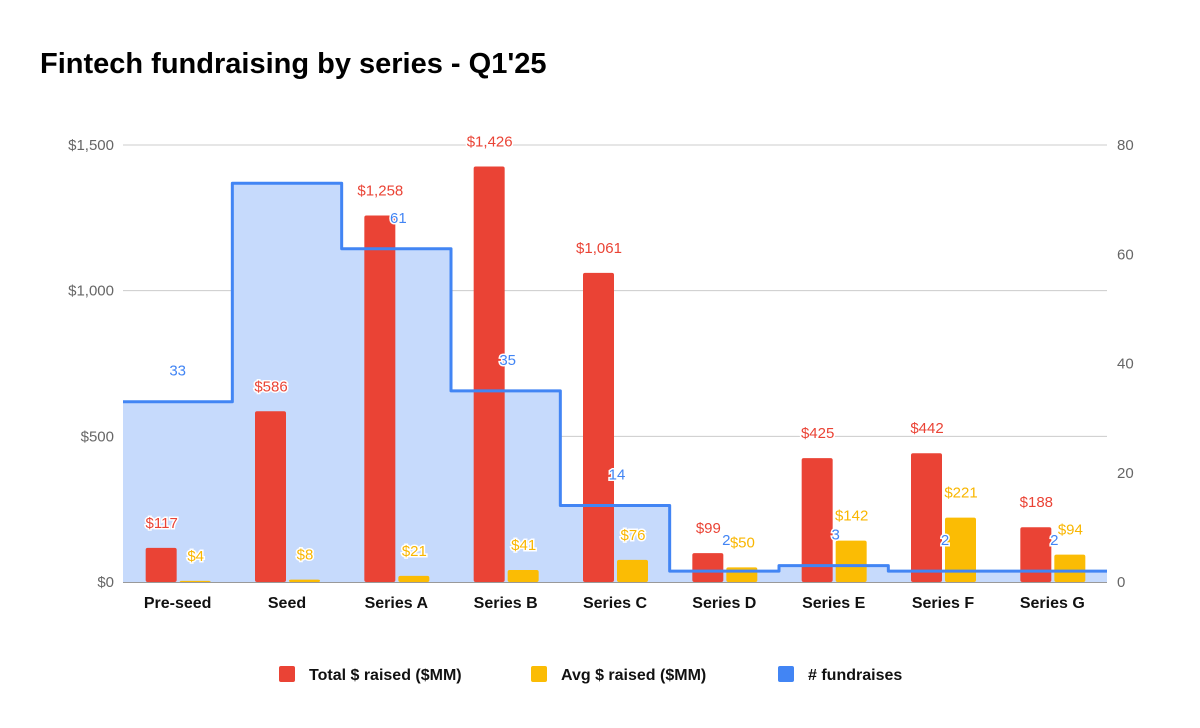  What do you see at coordinates (1052, 603) in the screenshot?
I see `category-label: Series G` at bounding box center [1052, 603].